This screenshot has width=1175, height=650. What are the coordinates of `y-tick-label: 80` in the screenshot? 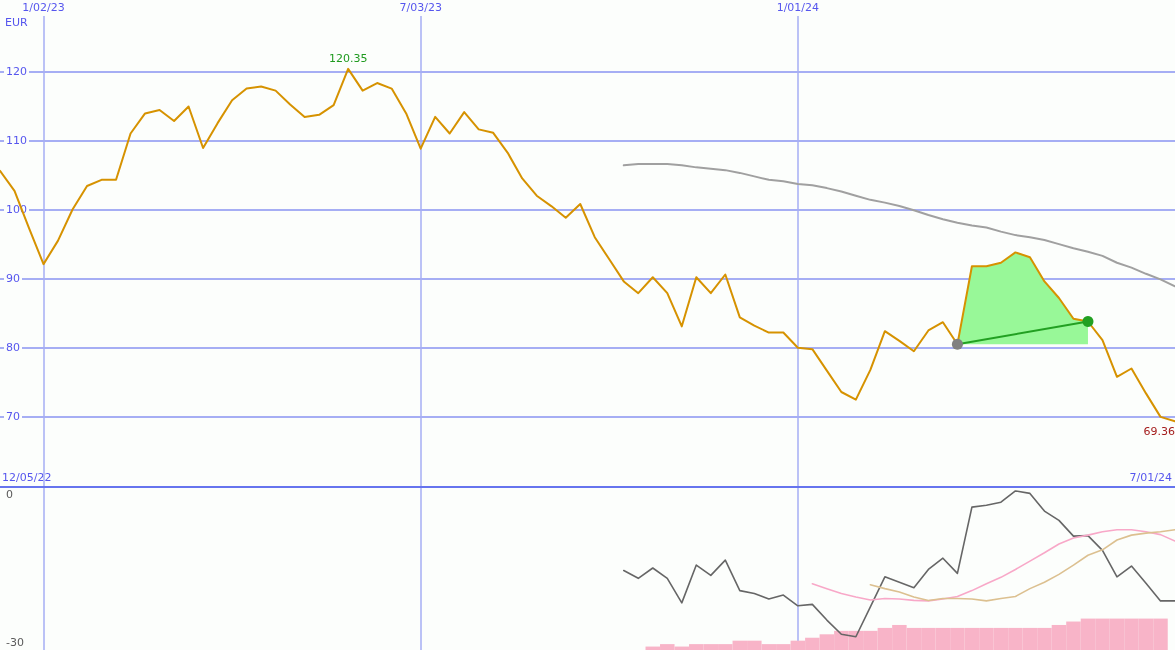 It's located at (13, 348).